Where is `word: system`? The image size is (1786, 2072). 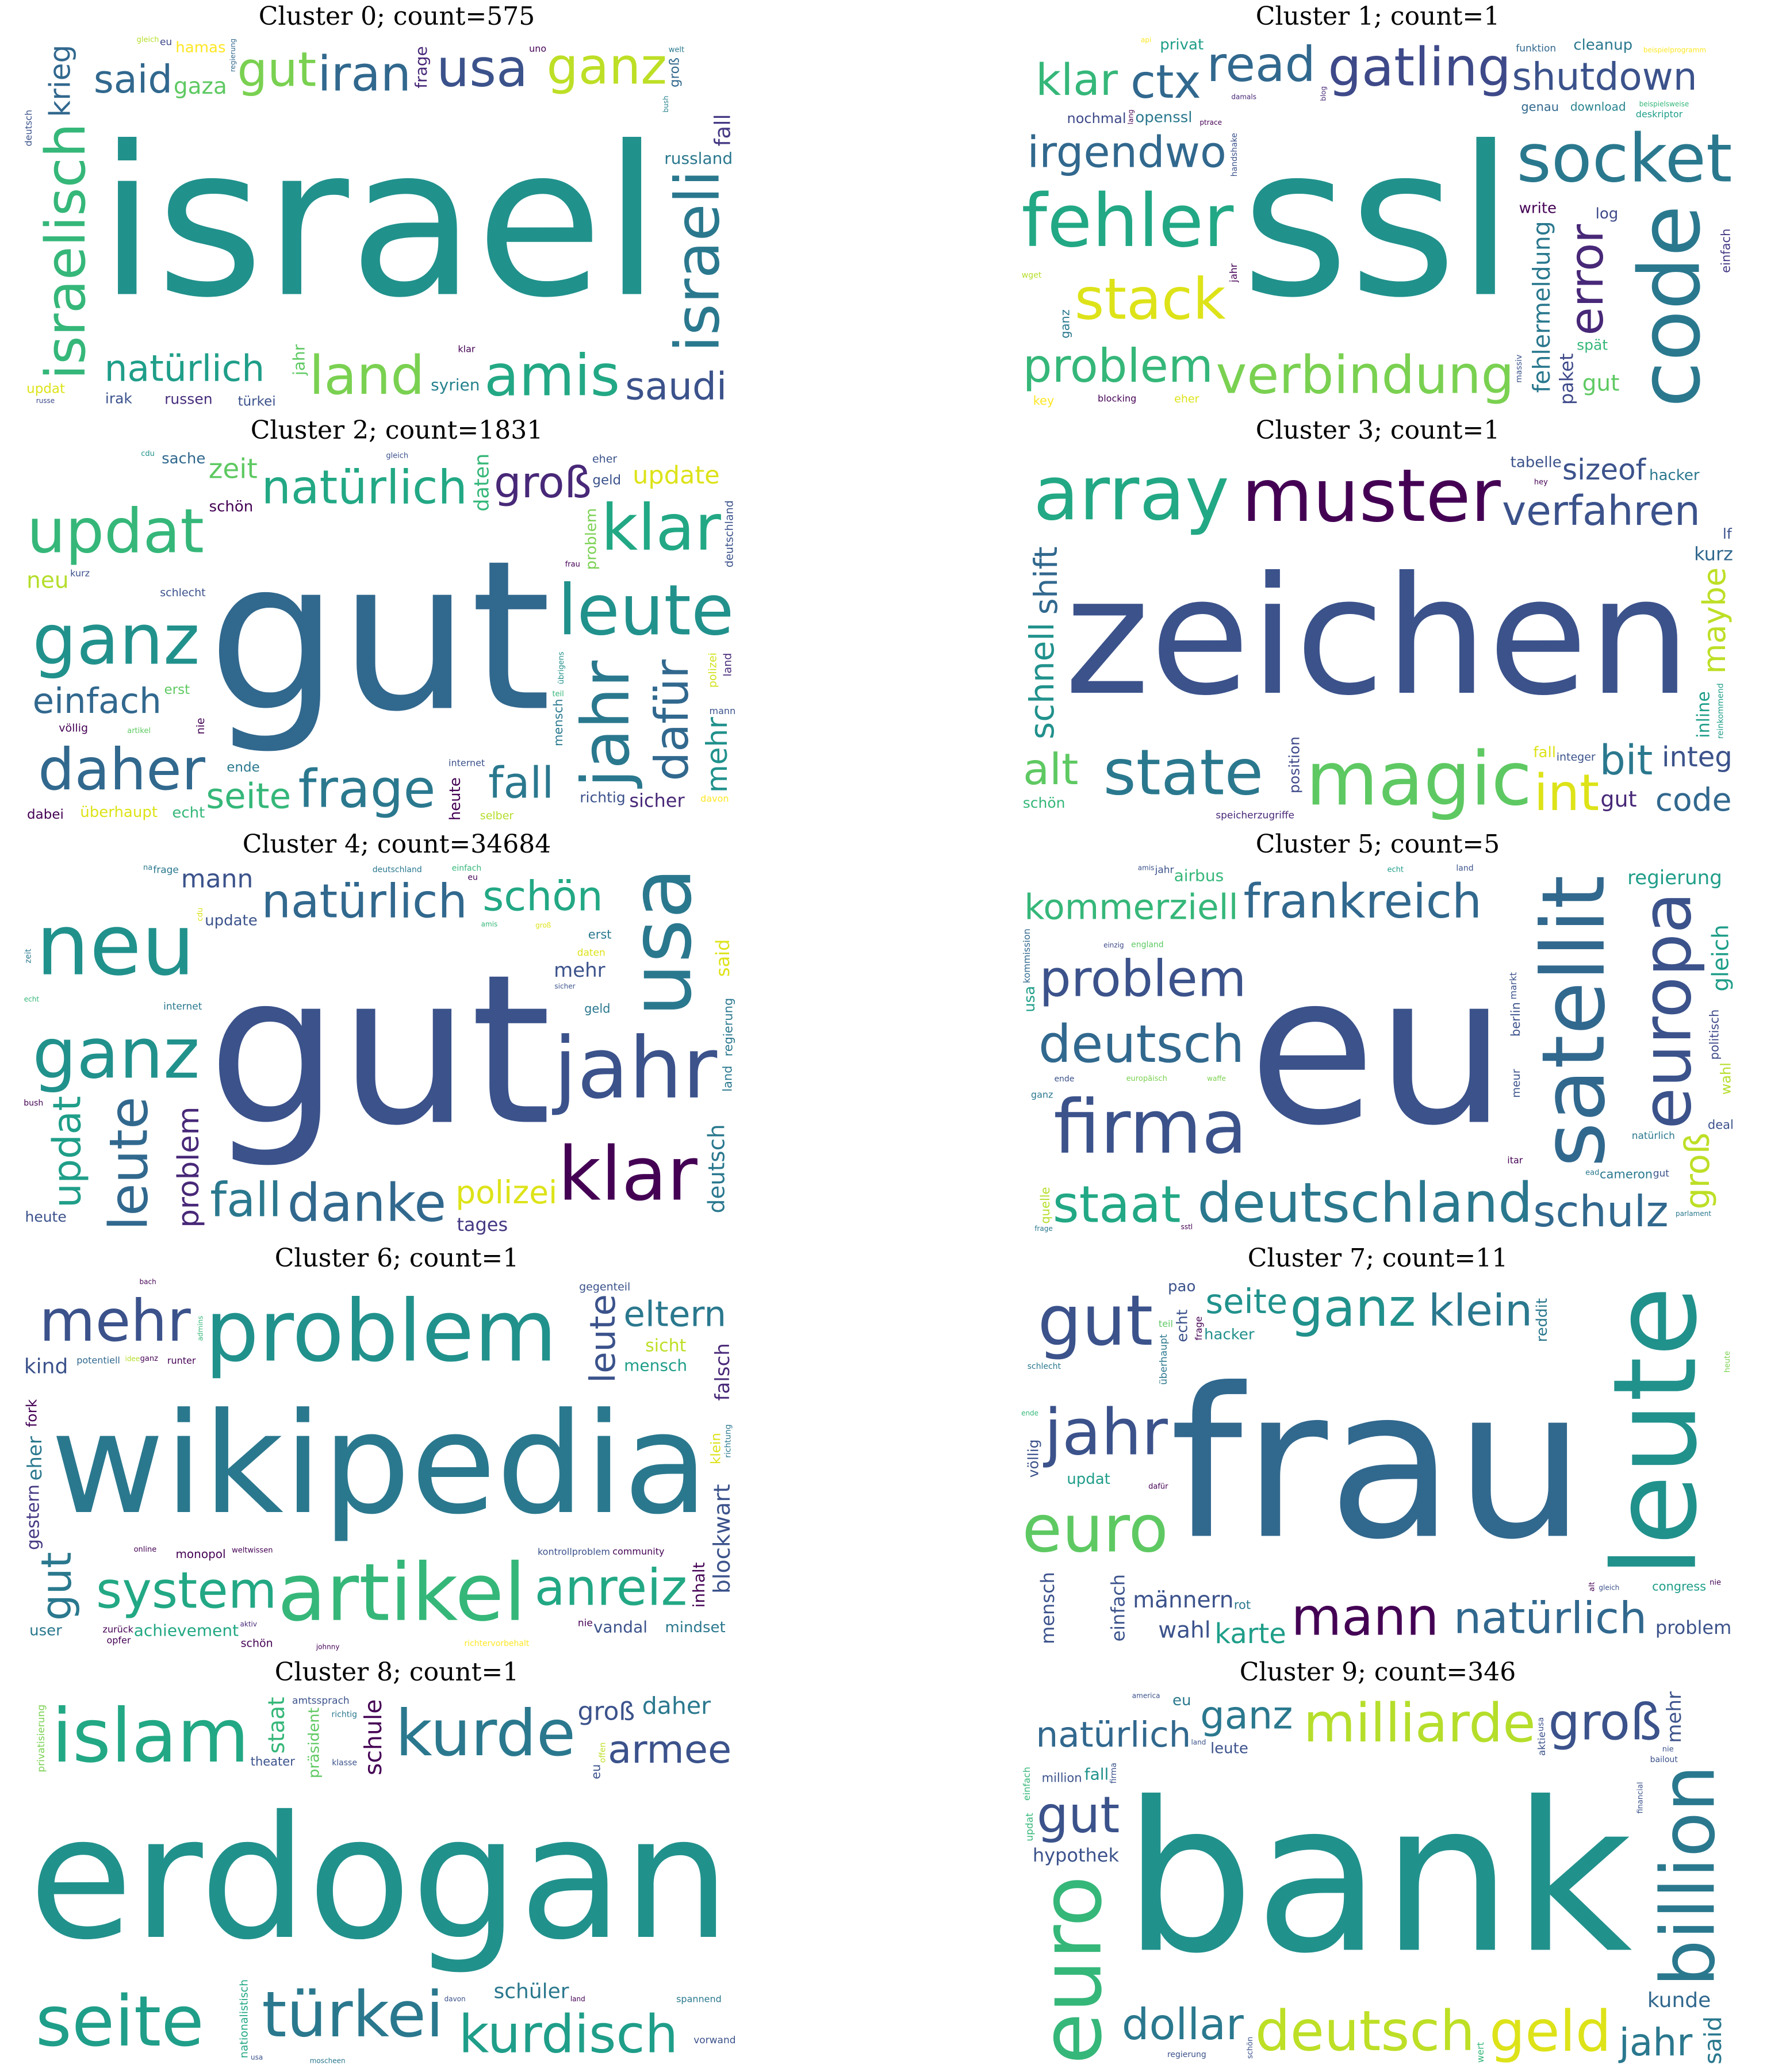
word: system is located at coordinates (186, 1590).